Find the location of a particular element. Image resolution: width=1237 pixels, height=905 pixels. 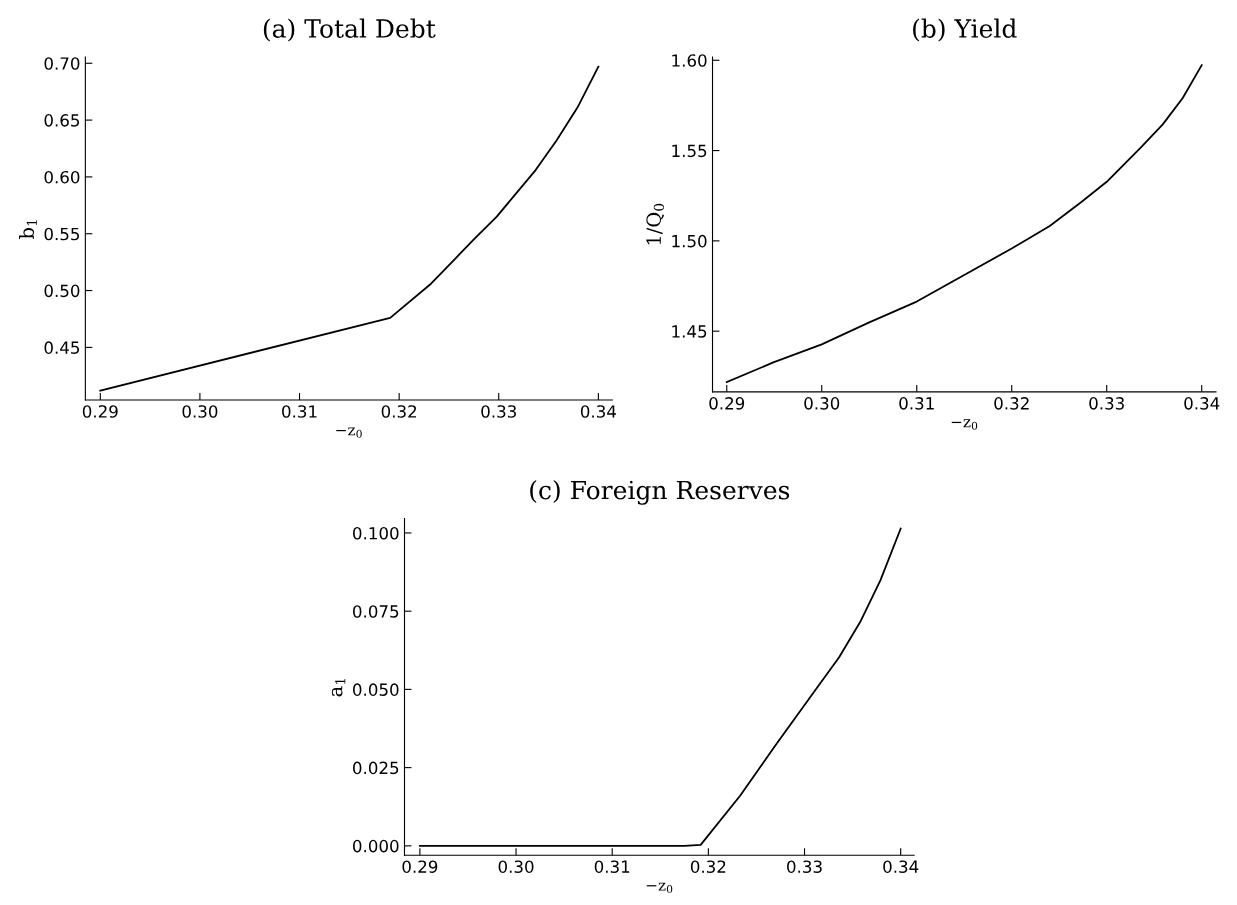

y-axis-title: 1/Q$_{0}$ is located at coordinates (655, 224).